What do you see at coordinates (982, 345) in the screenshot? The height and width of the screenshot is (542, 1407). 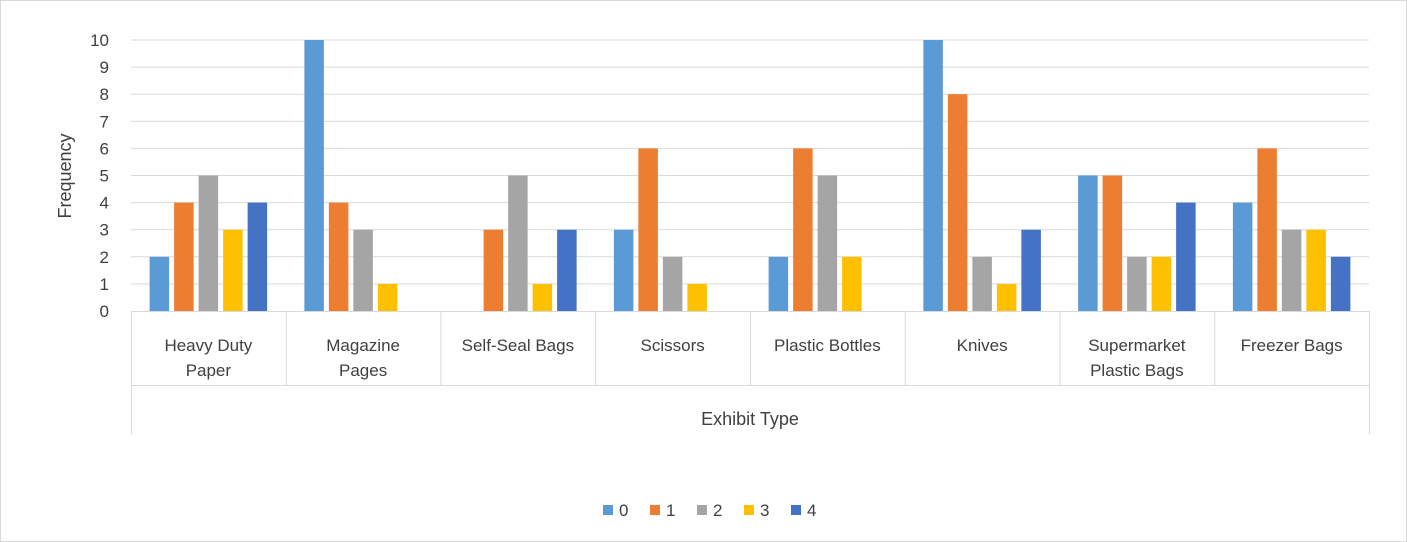 I see `x-category-label: Knives` at bounding box center [982, 345].